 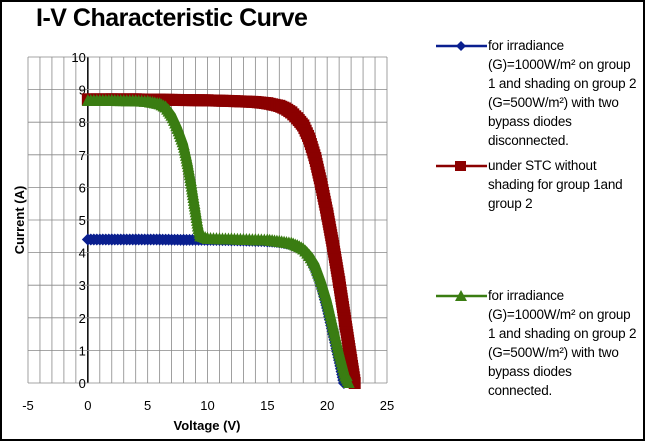 What do you see at coordinates (327, 405) in the screenshot?
I see `x-tick-label: 20` at bounding box center [327, 405].